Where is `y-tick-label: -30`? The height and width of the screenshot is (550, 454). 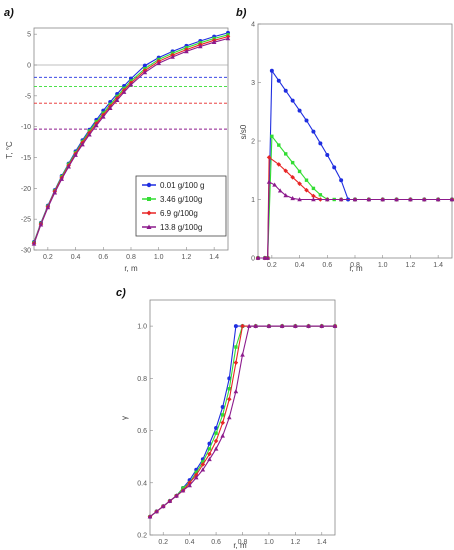 y-tick-label: -30 is located at coordinates (26, 251).